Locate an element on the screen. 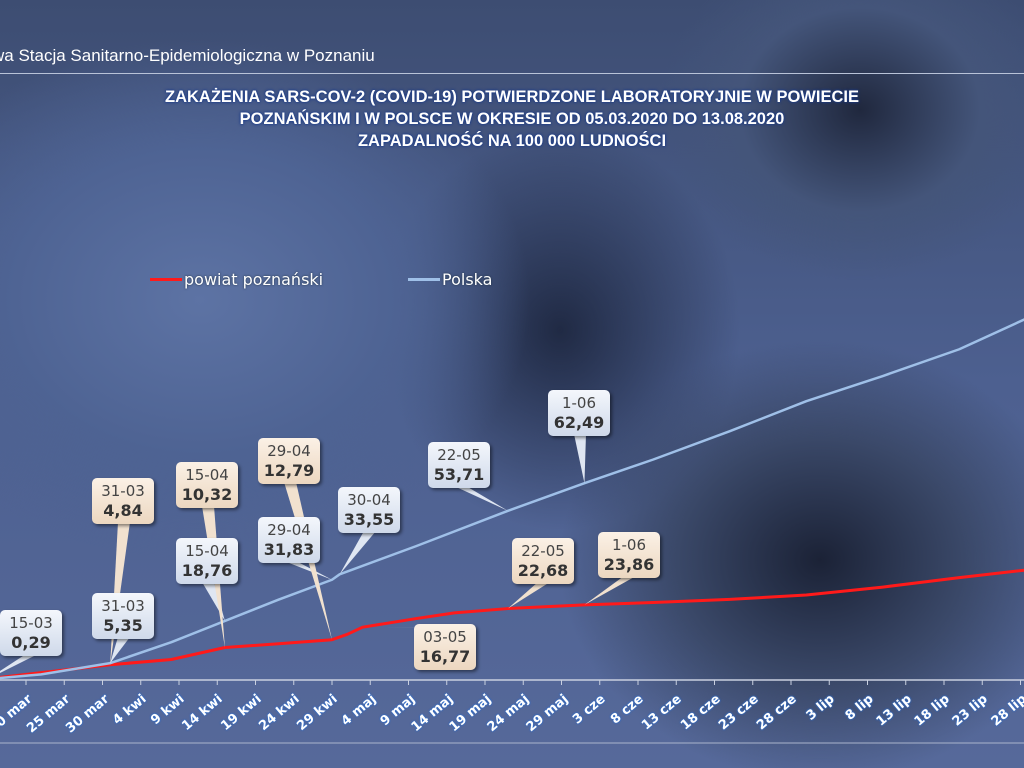 This screenshot has width=1024, height=768. callout-powiat: 03-05 16,77 is located at coordinates (445, 647).